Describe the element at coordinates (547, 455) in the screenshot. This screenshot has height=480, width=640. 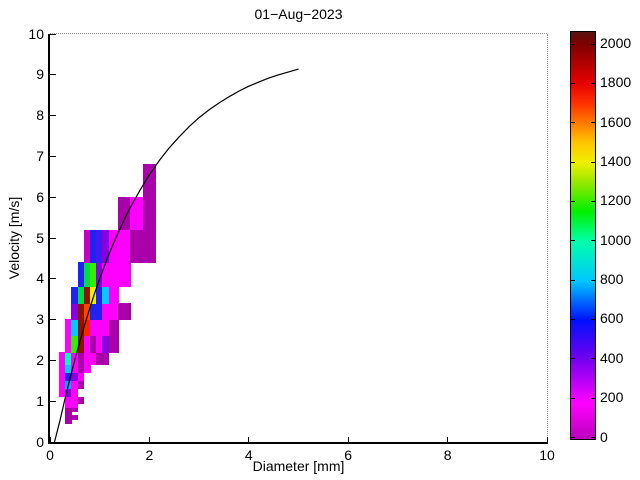
I see `x-axis-tick-label: 10` at that location.